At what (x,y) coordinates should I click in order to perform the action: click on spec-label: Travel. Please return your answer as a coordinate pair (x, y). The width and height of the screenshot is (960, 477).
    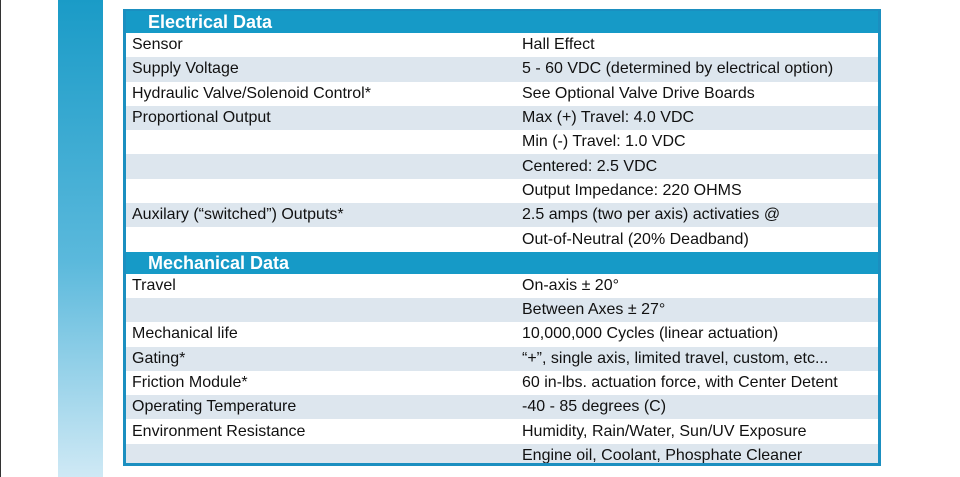
    Looking at the image, I should click on (154, 285).